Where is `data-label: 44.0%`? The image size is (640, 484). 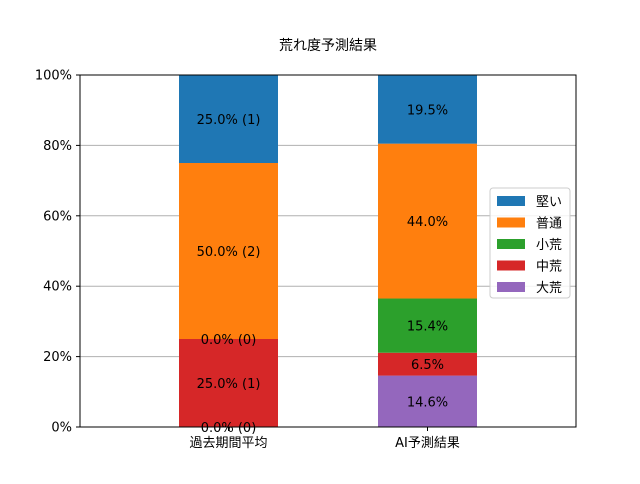
data-label: 44.0% is located at coordinates (427, 222).